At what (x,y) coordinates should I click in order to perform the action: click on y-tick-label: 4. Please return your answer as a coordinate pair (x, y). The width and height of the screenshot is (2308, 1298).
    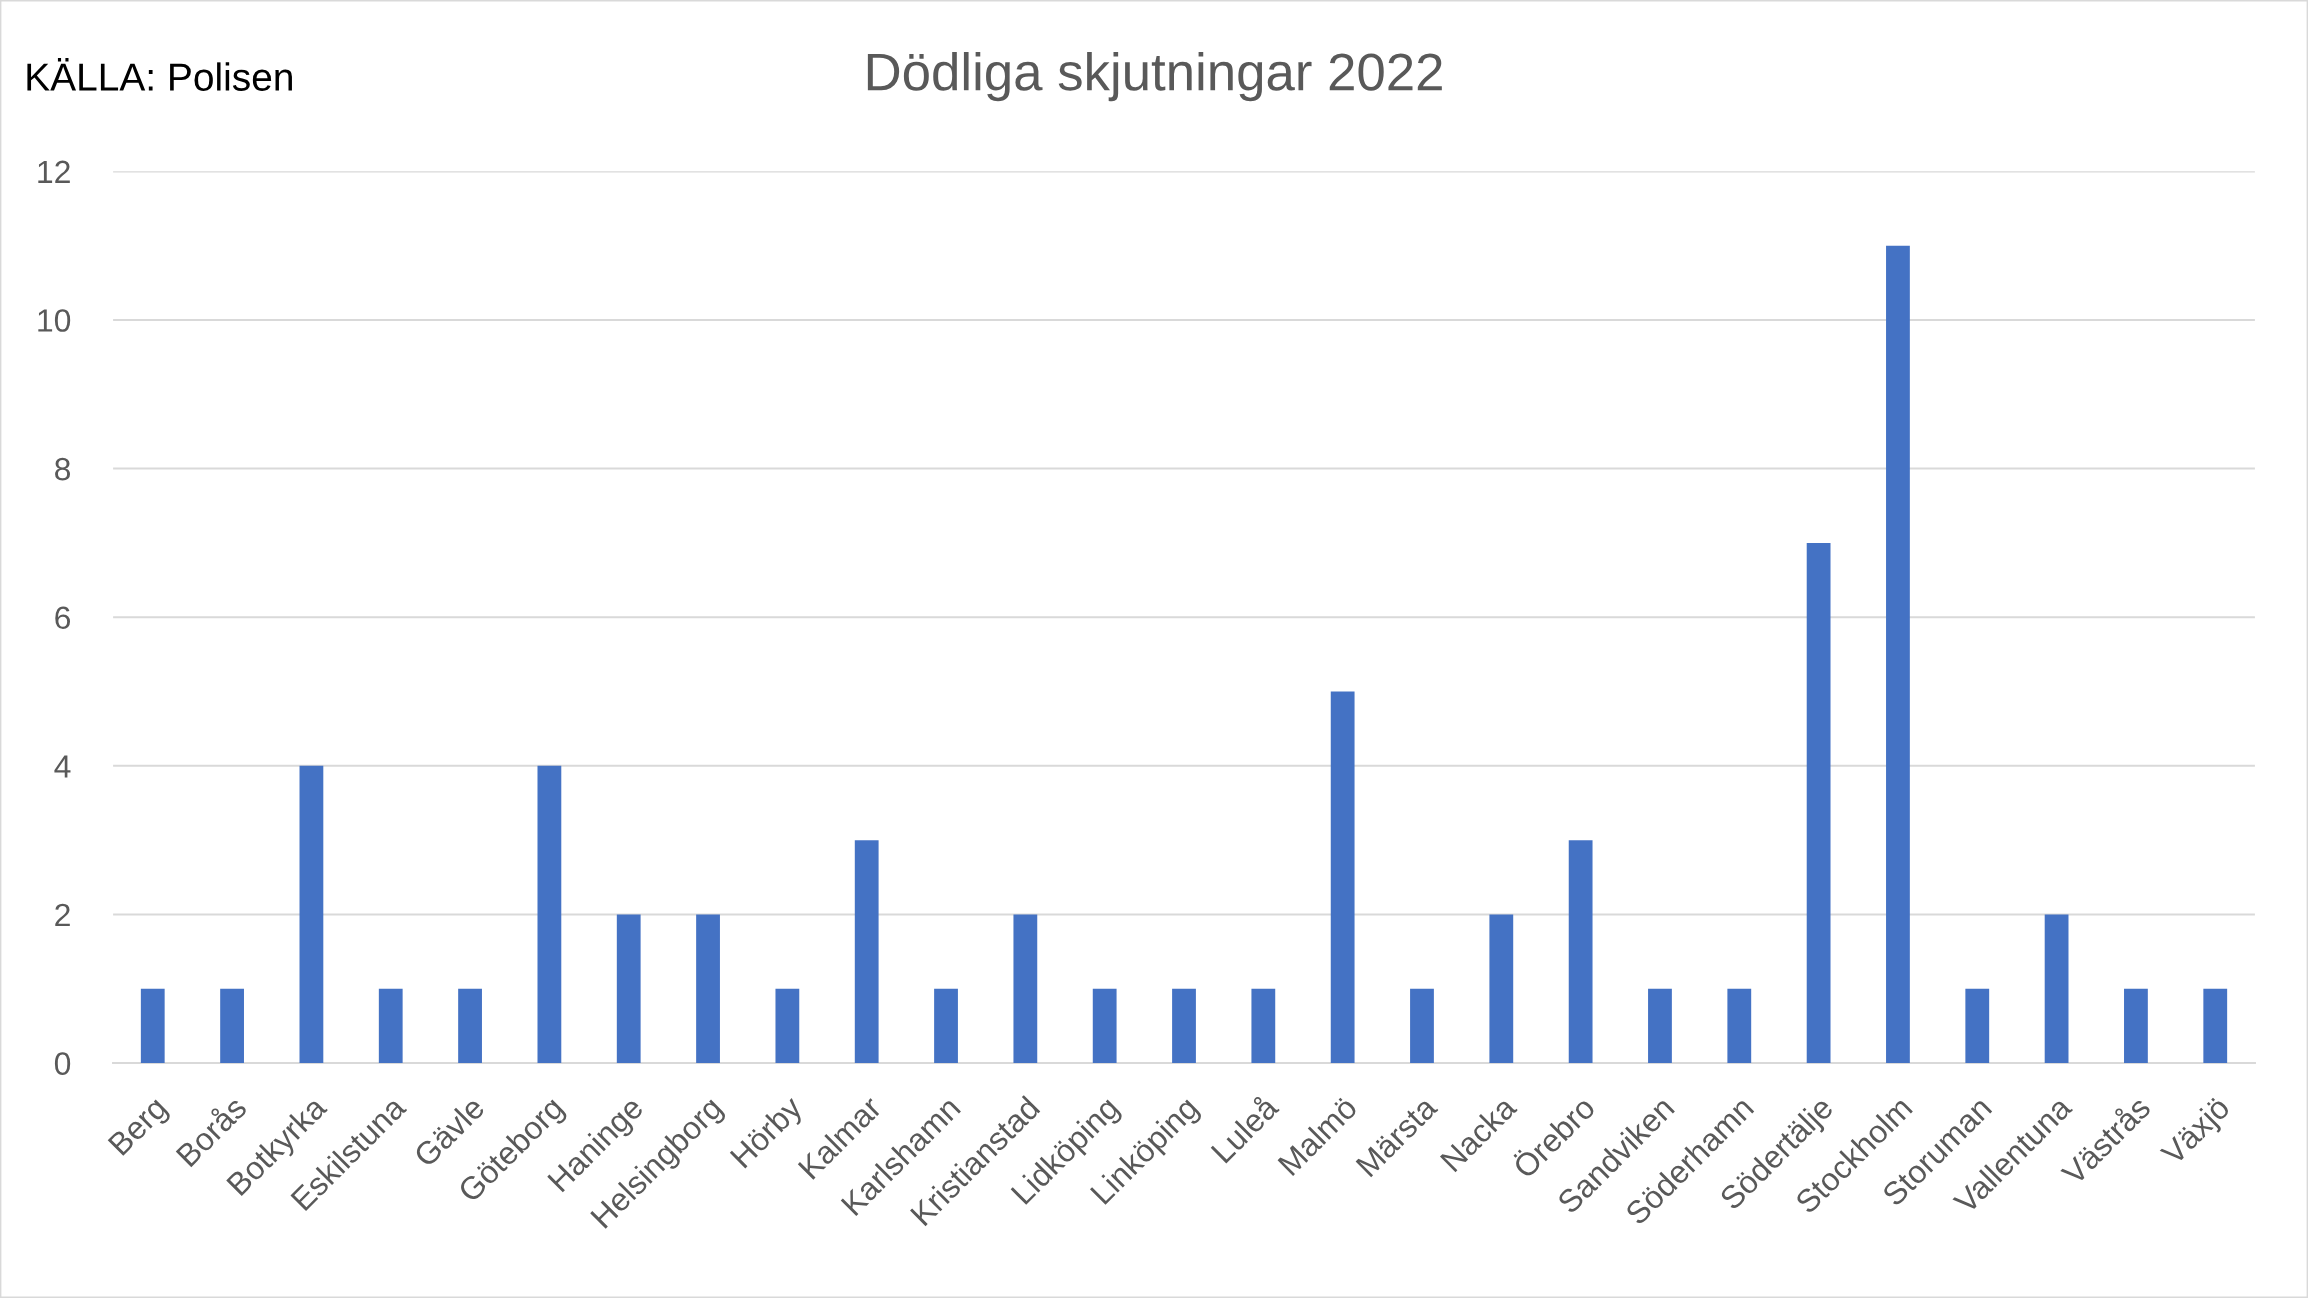
    Looking at the image, I should click on (62, 766).